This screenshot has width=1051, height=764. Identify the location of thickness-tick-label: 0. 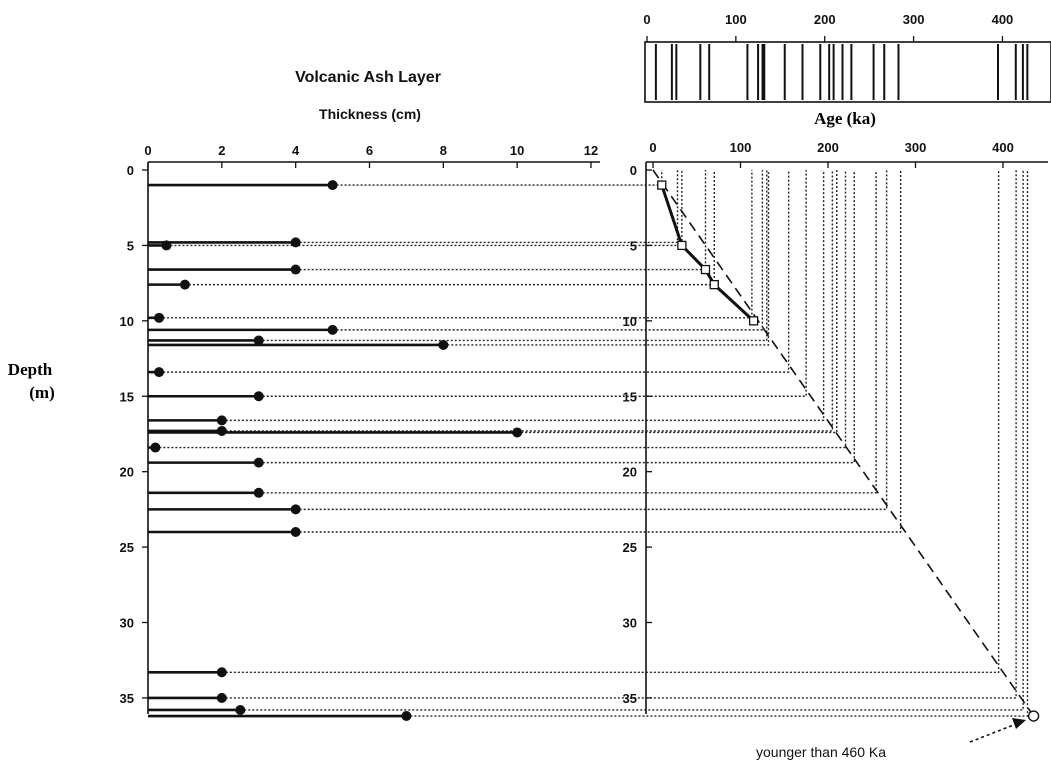
(147, 150).